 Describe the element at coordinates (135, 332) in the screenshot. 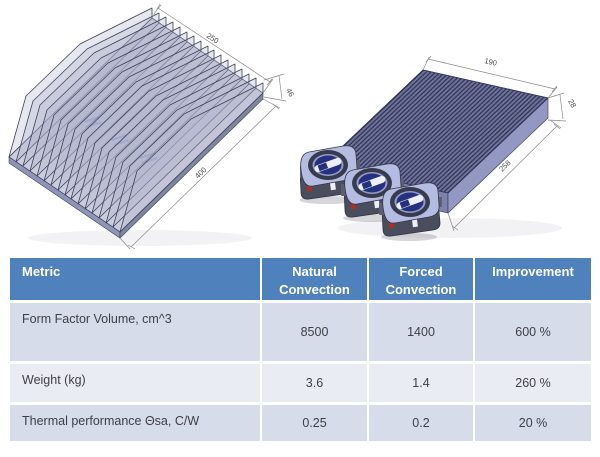

I see `metric-label: Form Factor Volume, cm^3` at that location.